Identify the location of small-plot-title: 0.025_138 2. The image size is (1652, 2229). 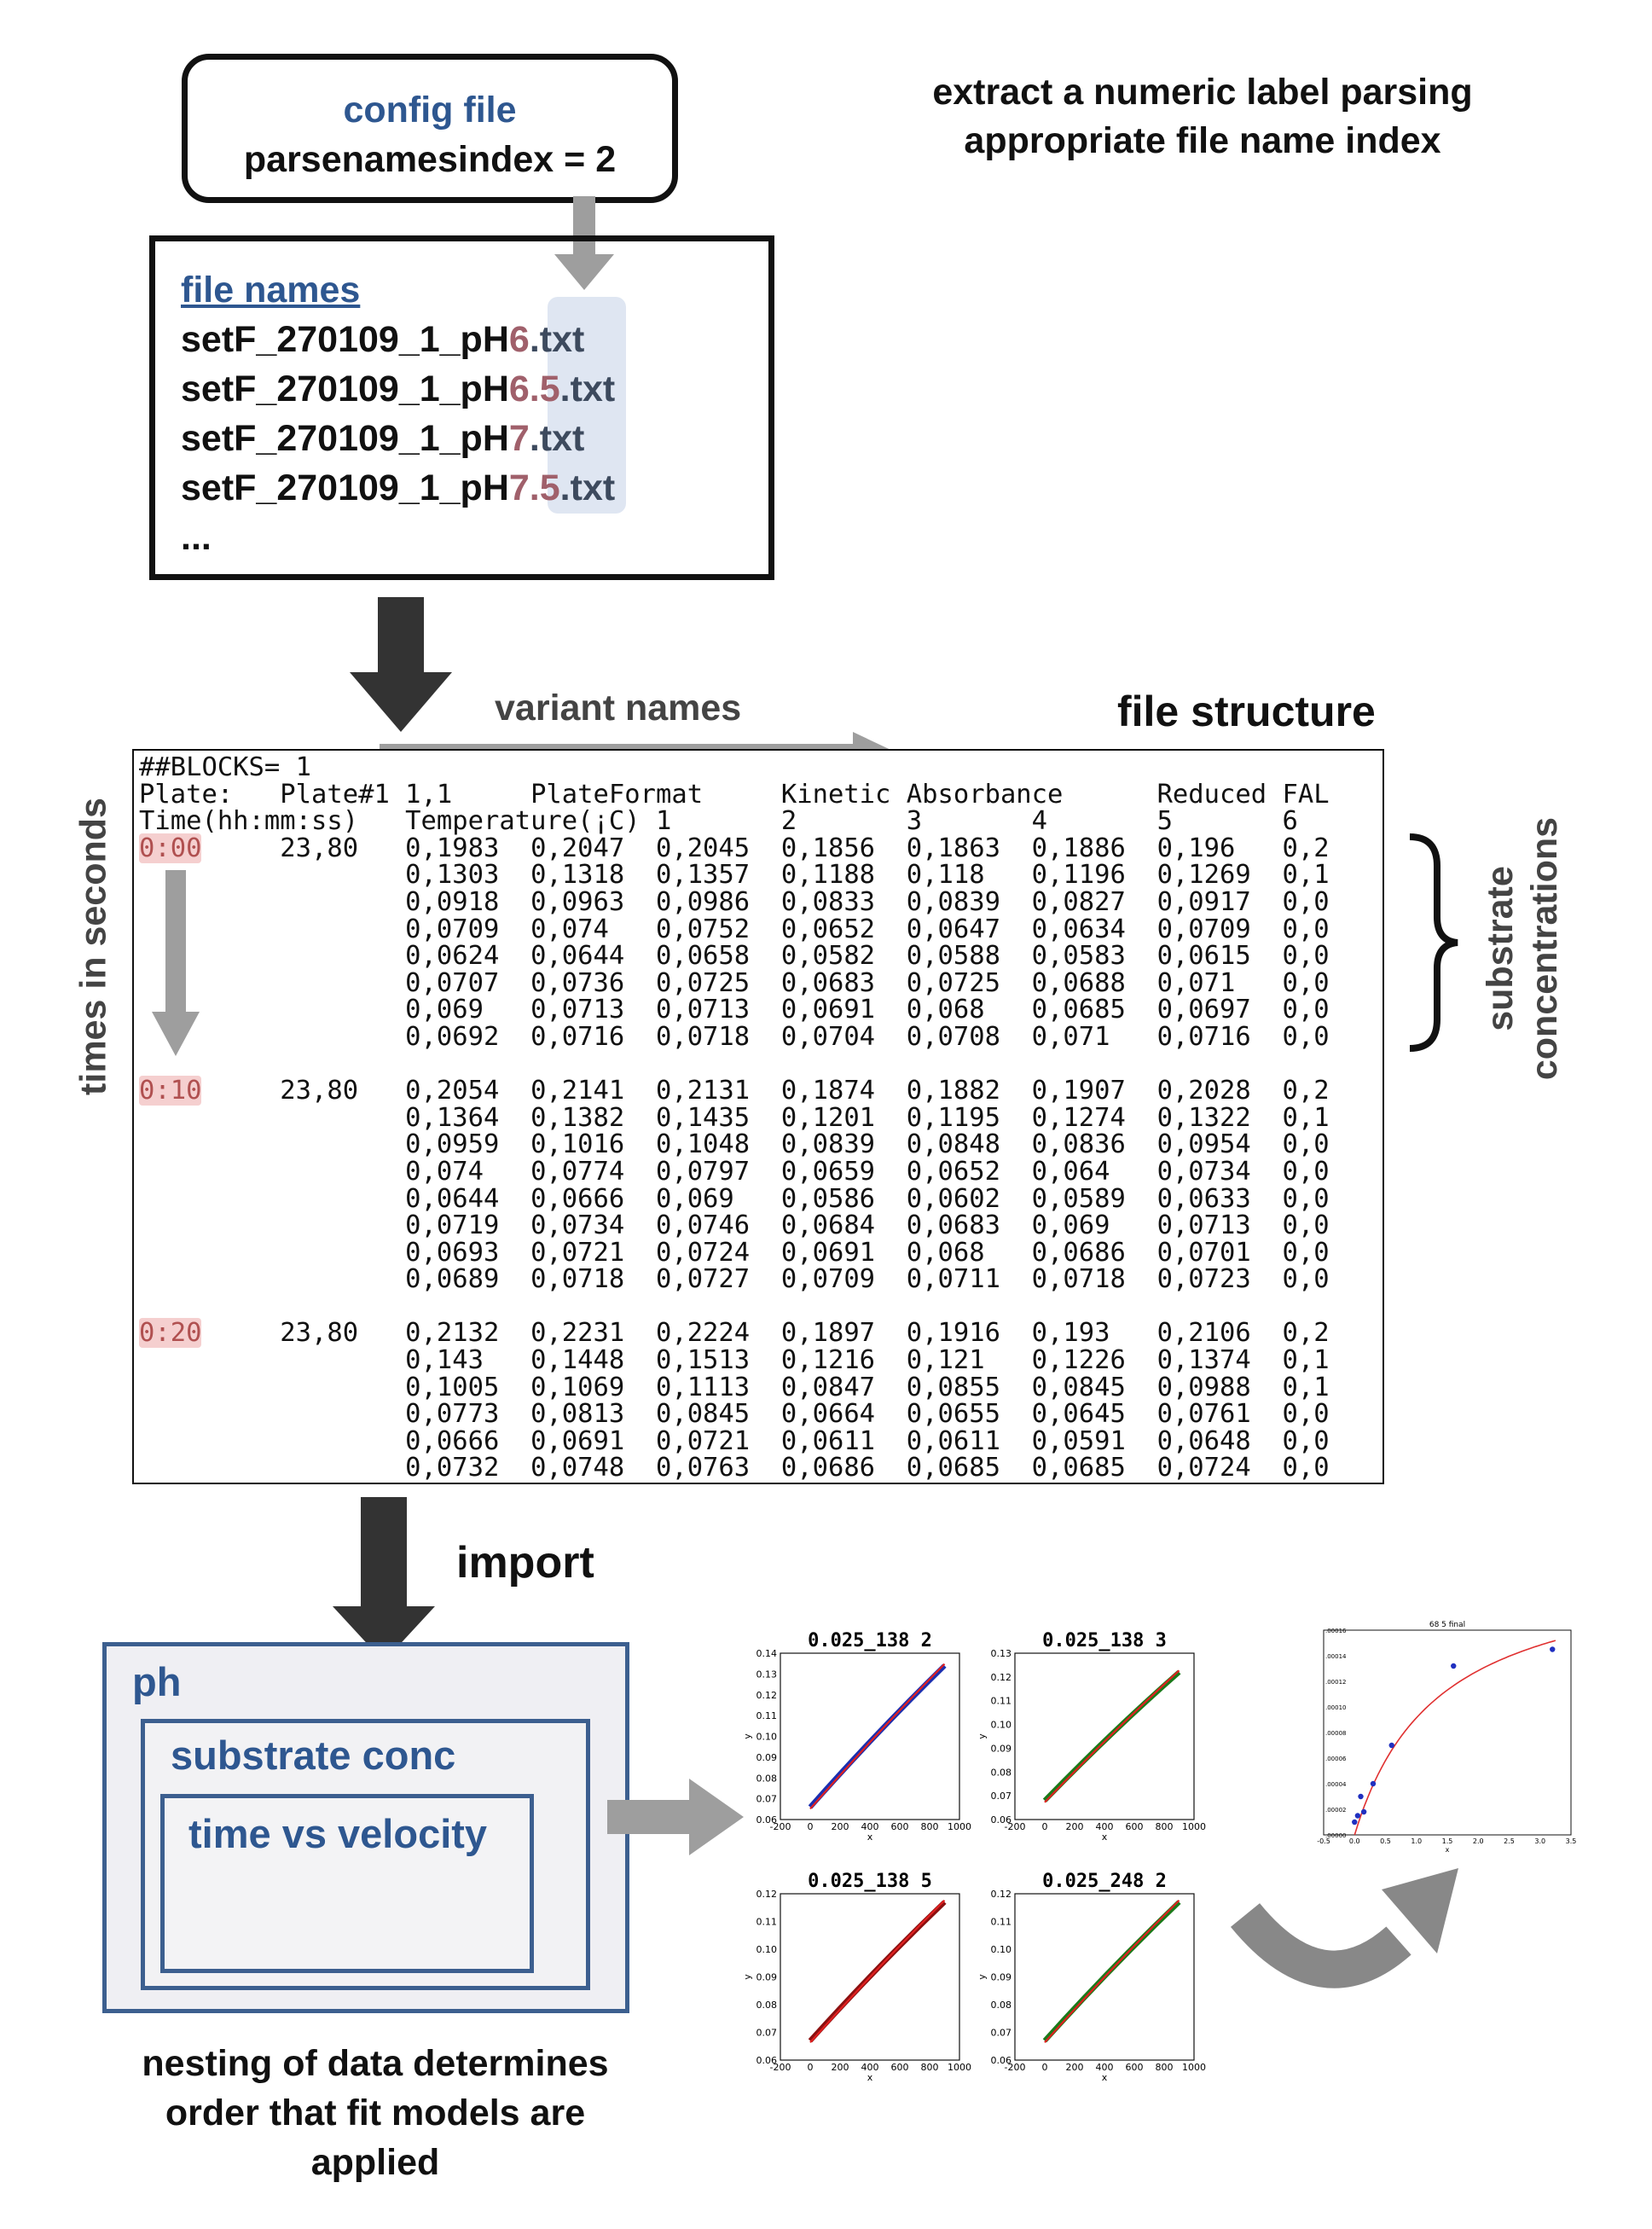
(870, 1640).